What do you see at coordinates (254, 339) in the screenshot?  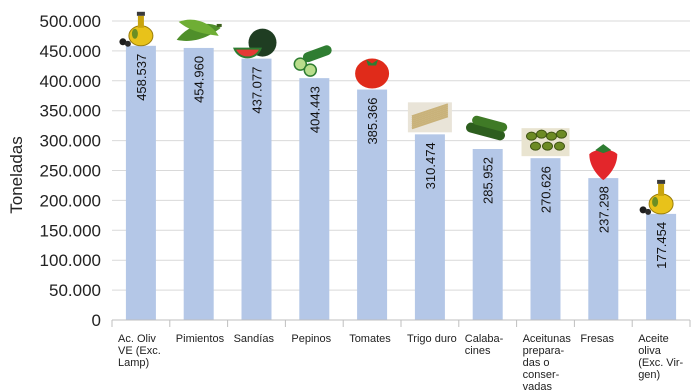 I see `x-tick-label: Sandías` at bounding box center [254, 339].